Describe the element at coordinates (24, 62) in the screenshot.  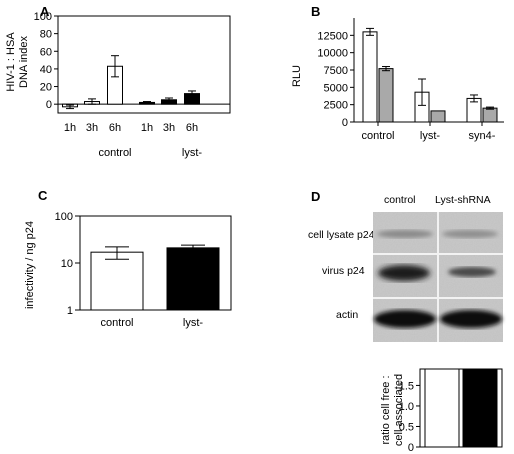
I see `panel-a-ylabel-line2: DNA index` at that location.